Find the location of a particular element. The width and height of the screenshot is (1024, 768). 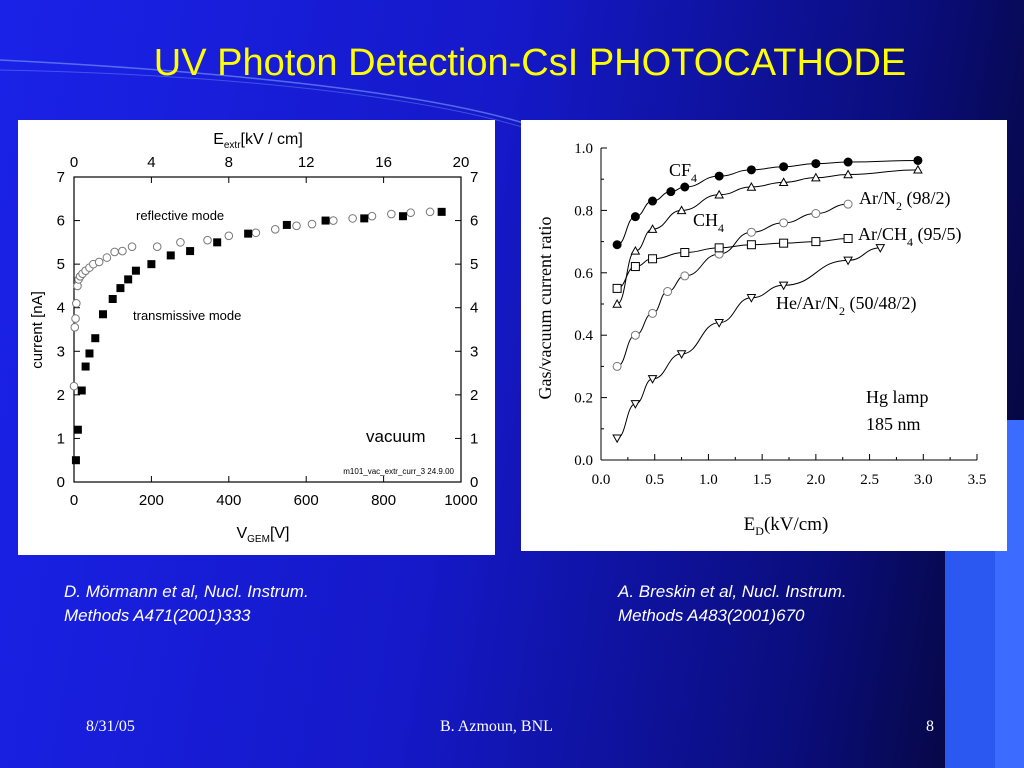

annotation-transmissive: transmissive mode is located at coordinates (187, 315).